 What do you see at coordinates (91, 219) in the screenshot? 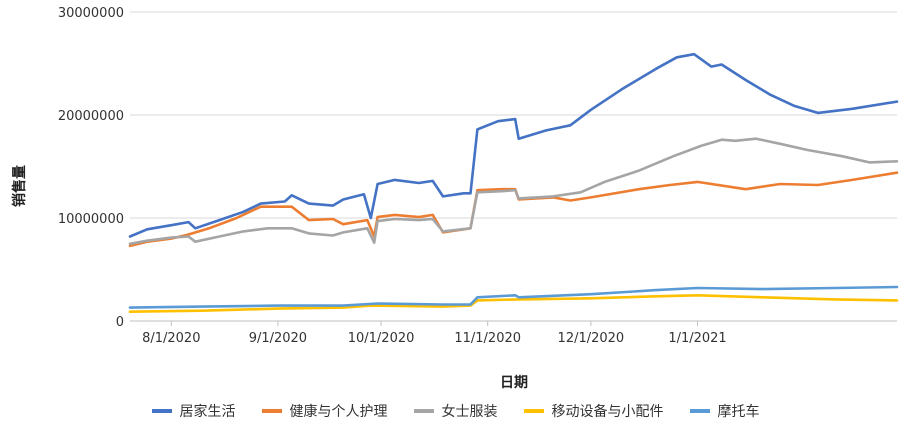
I see `y-tick-label: 10000000` at bounding box center [91, 219].